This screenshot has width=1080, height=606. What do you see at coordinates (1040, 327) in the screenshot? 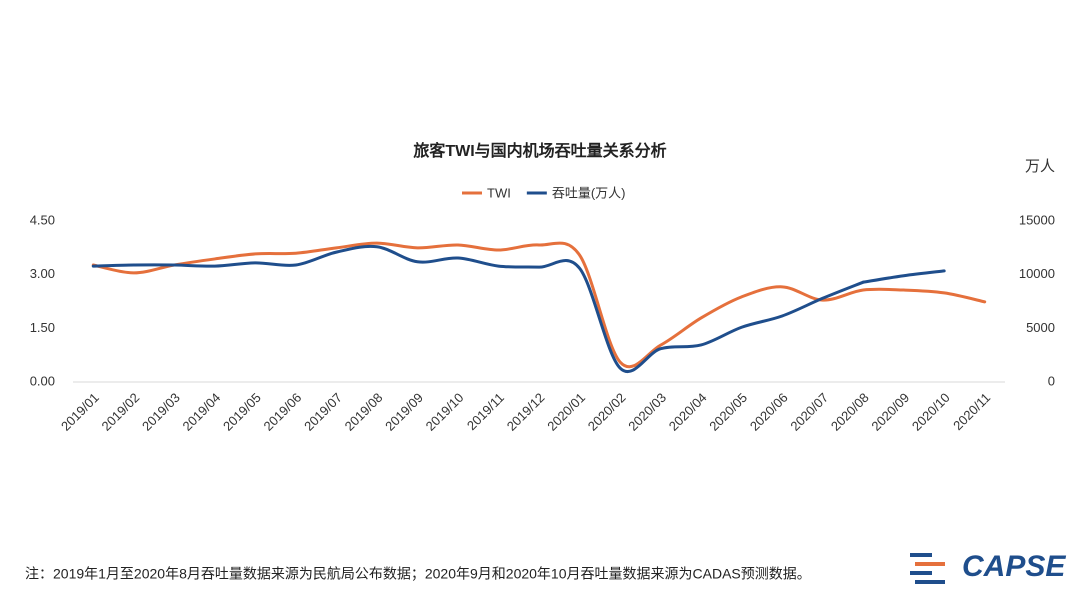
I see `y2-tick-label: 5000` at bounding box center [1040, 327].